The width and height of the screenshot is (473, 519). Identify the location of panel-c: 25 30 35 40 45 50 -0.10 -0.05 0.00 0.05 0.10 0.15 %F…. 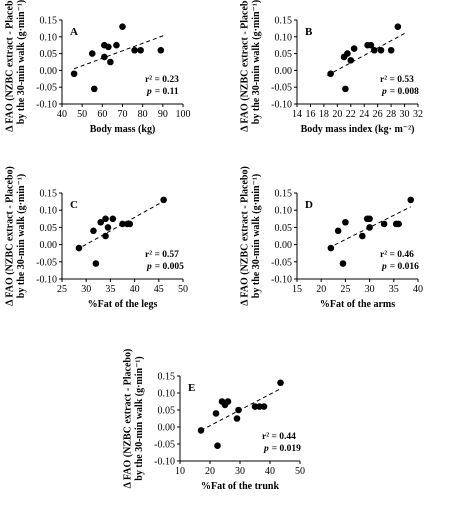
(97, 238).